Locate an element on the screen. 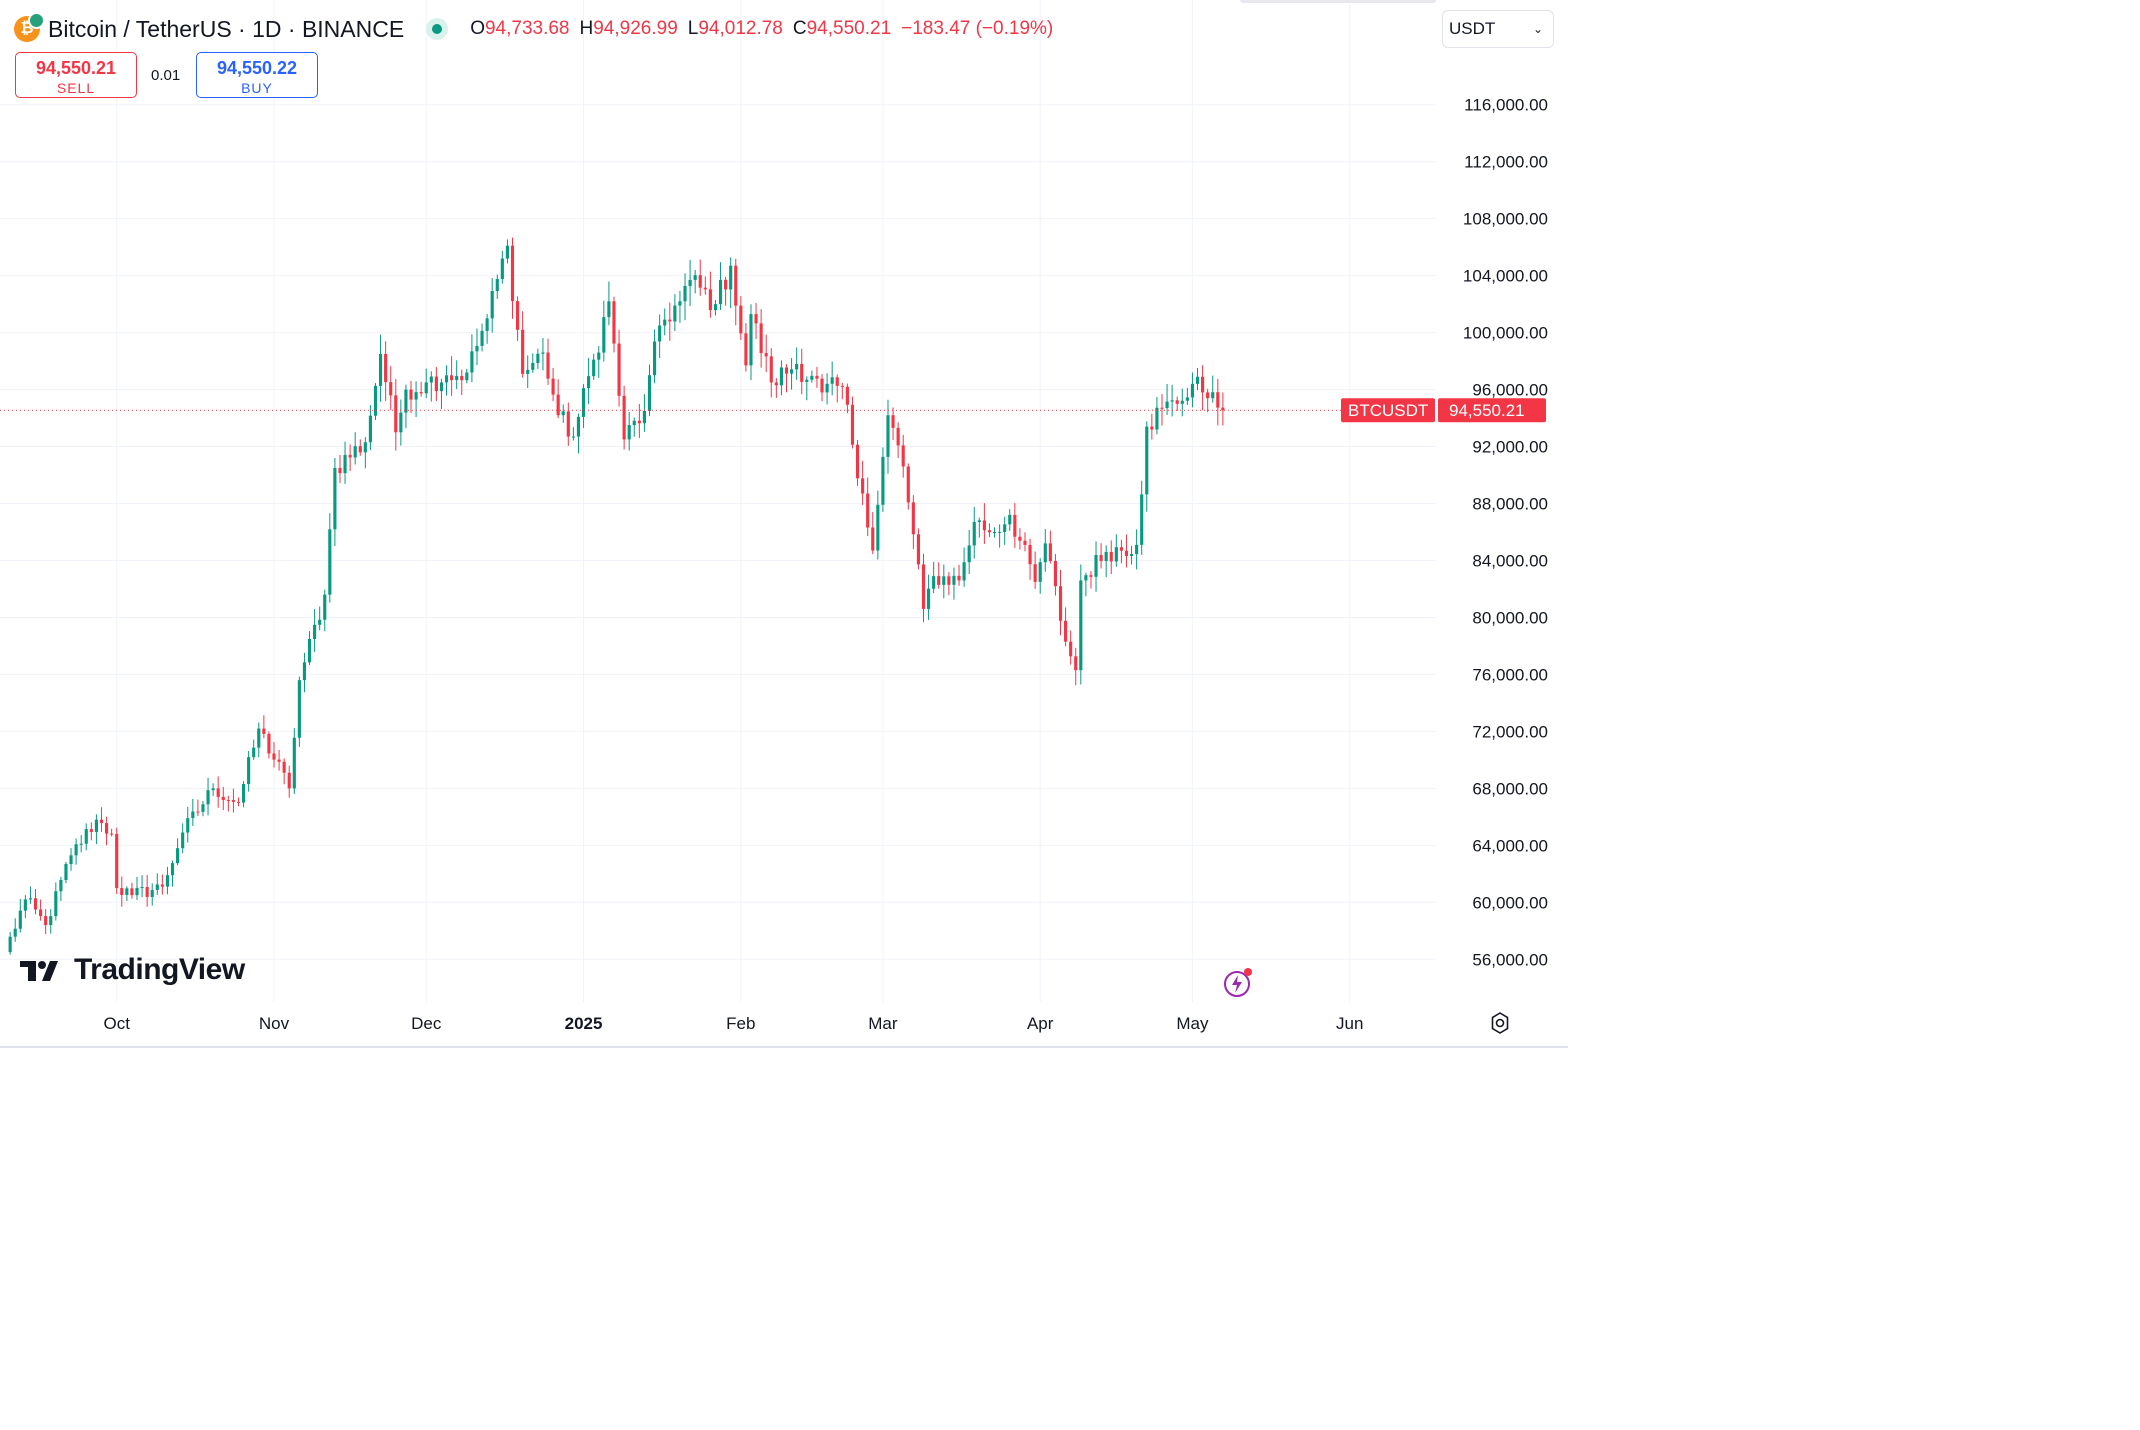  currency-select: USDT ⌄ is located at coordinates (1498, 29).